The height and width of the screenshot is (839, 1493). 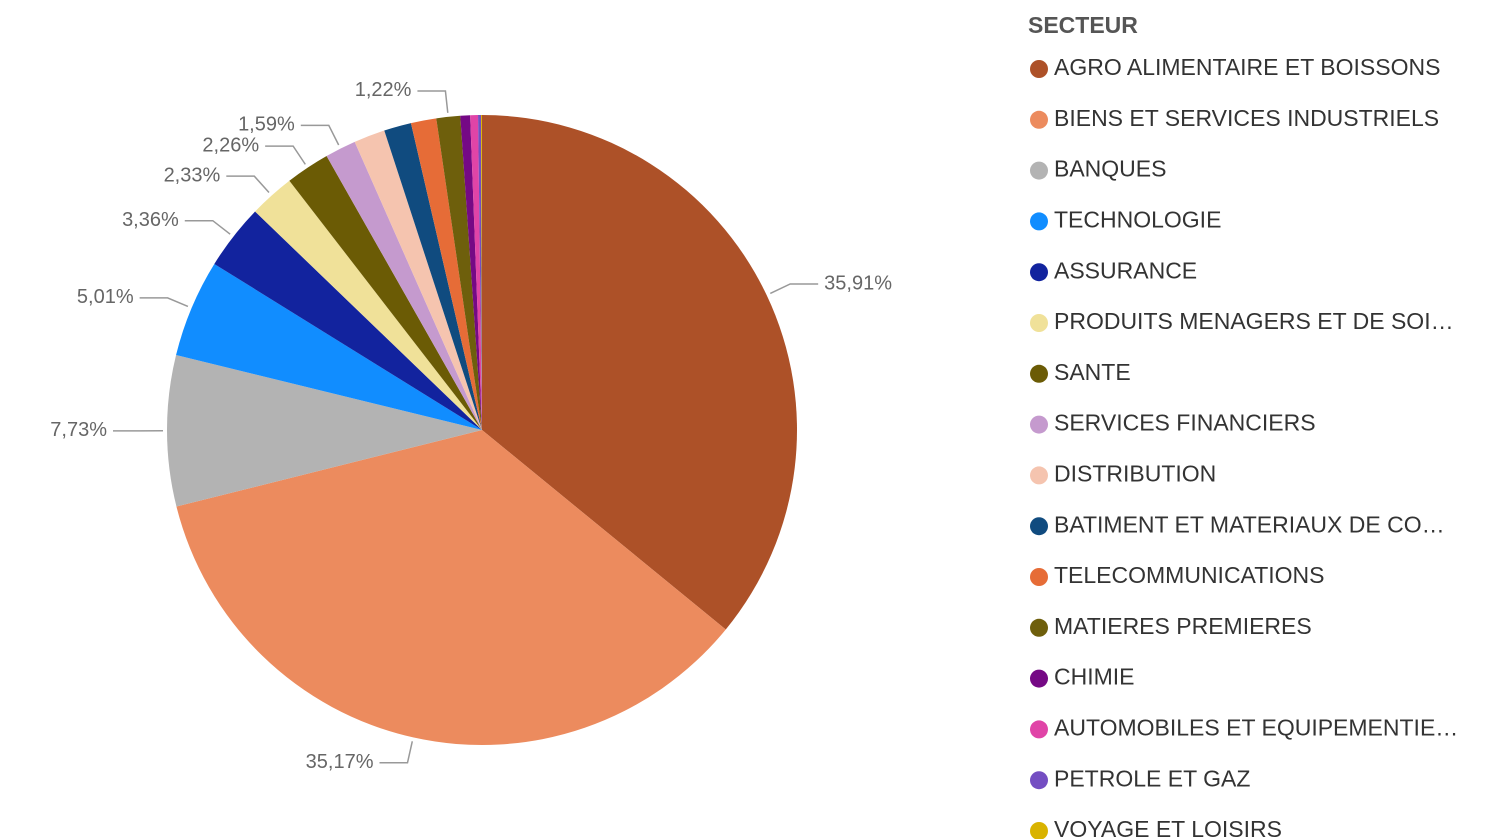 What do you see at coordinates (383, 90) in the screenshot?
I see `data-label: 1,22%` at bounding box center [383, 90].